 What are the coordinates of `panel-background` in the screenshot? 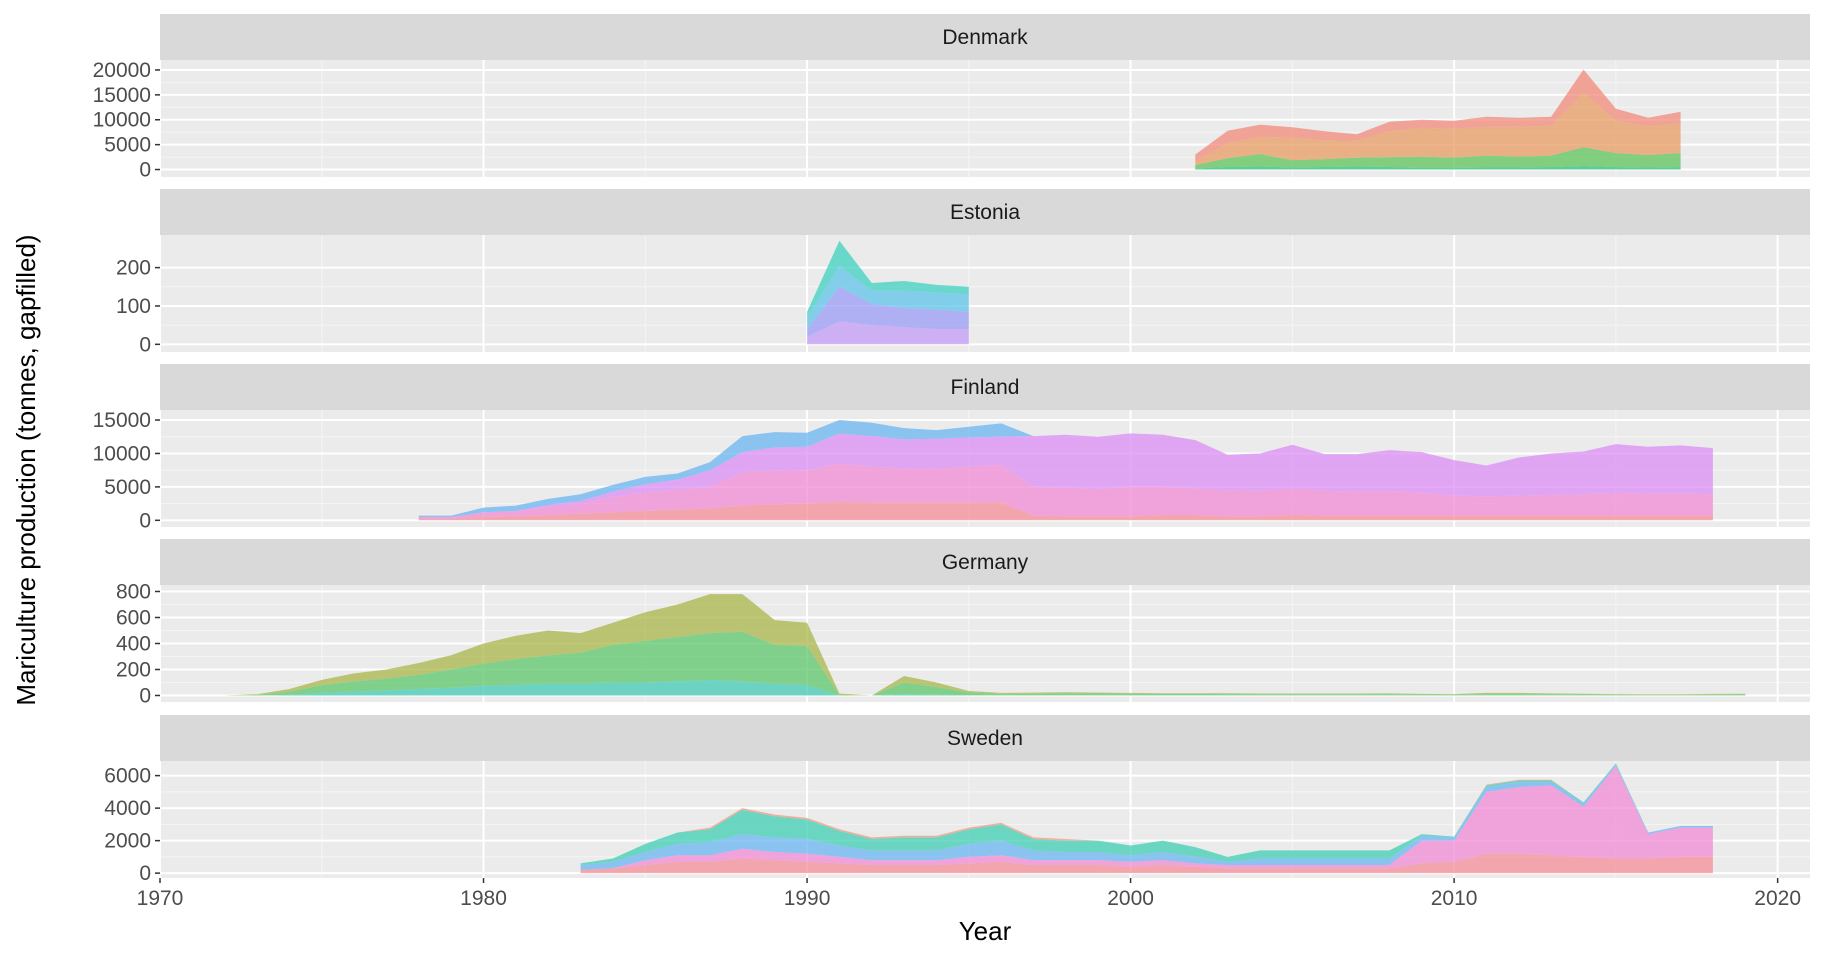 It's located at (985, 293).